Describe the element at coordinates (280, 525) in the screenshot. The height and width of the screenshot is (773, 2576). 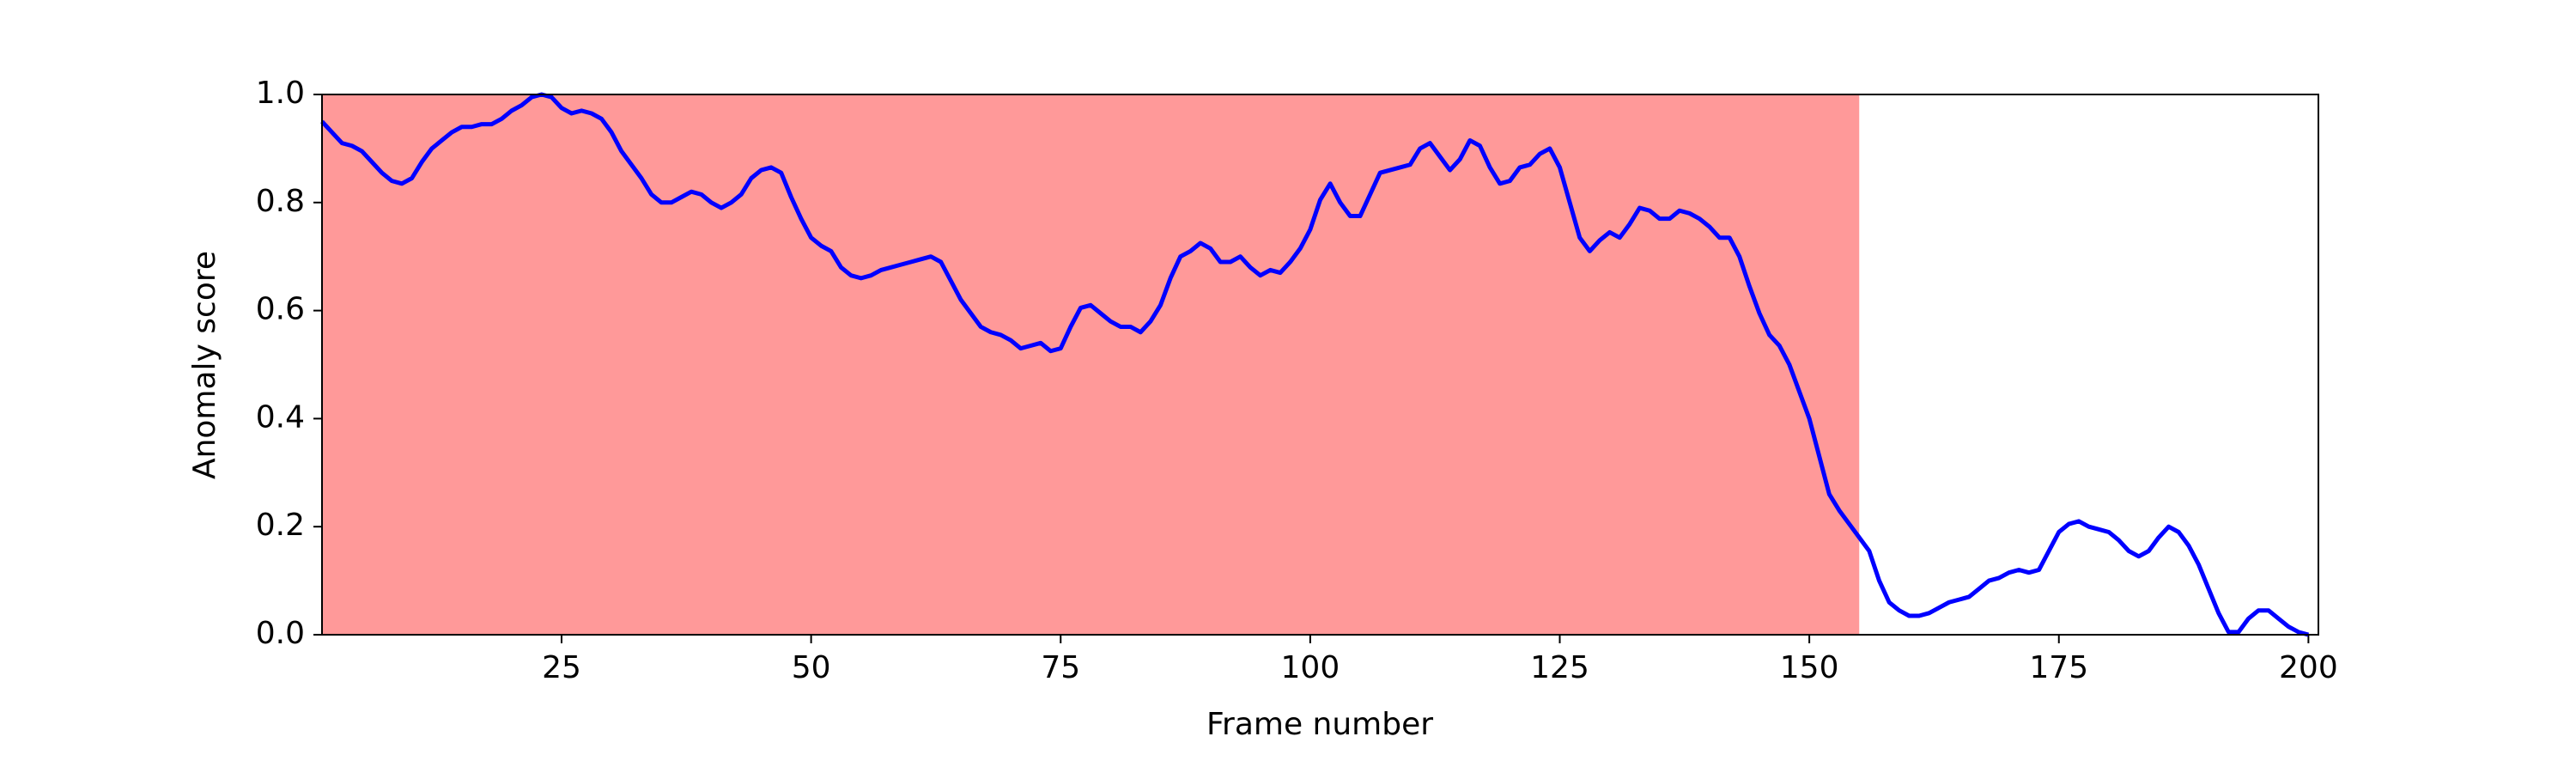
I see `y-tick-label: 0.2` at that location.